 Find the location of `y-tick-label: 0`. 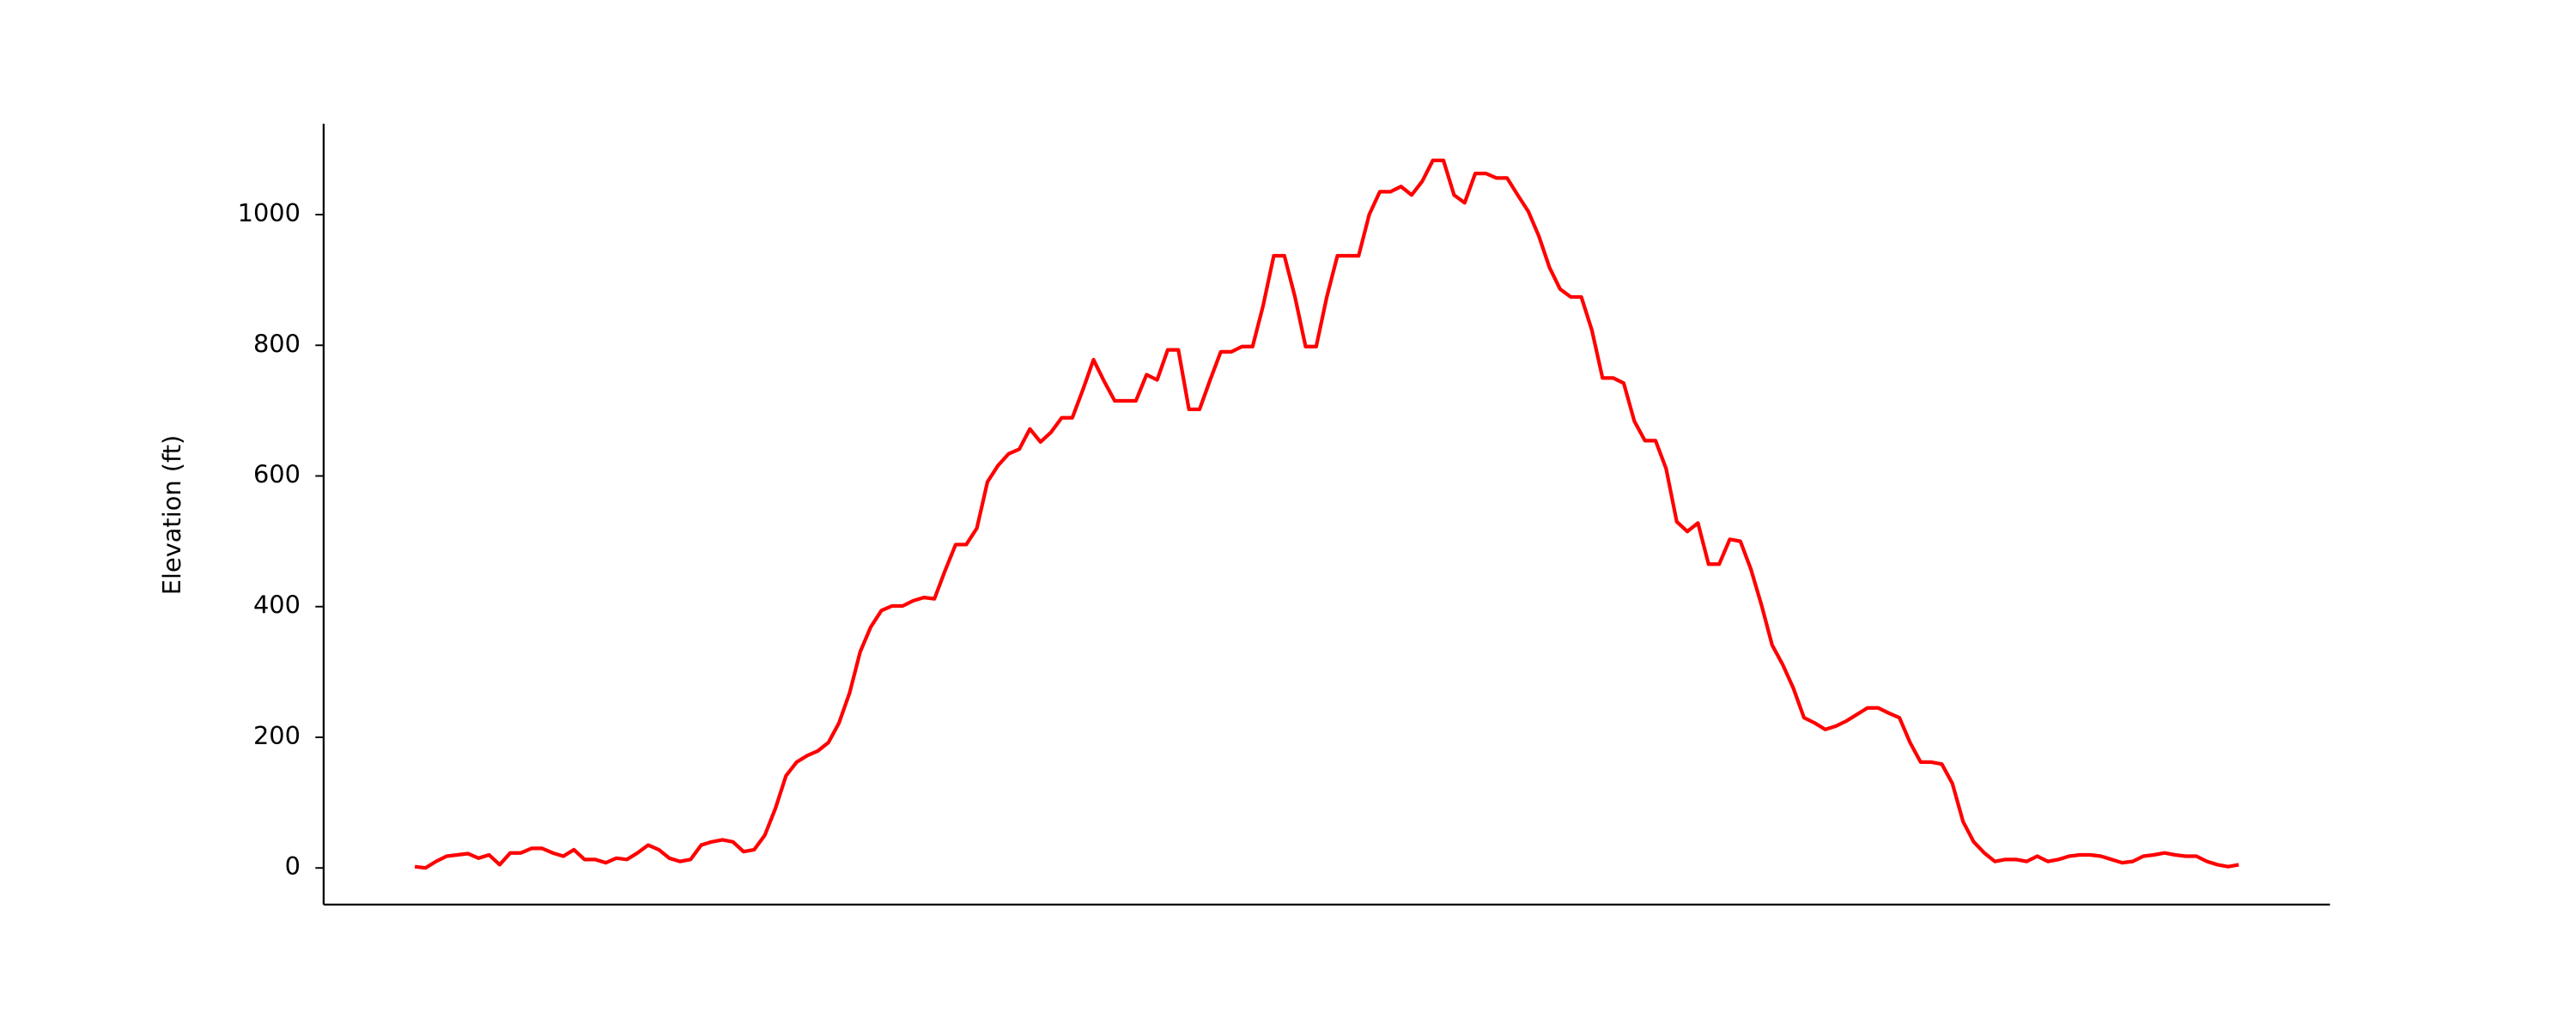

y-tick-label: 0 is located at coordinates (293, 866).